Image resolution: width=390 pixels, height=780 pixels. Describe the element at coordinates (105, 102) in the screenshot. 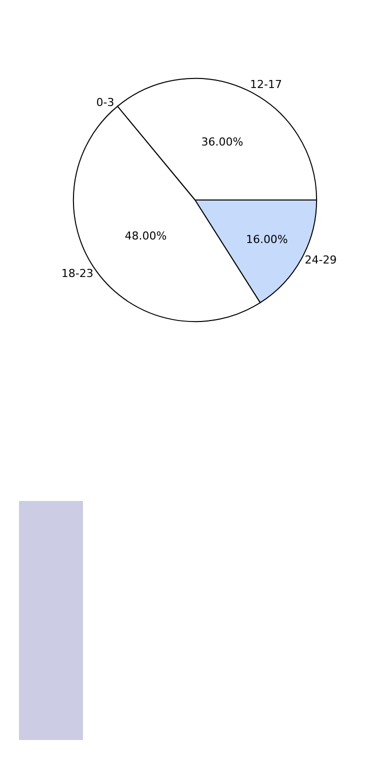

I see `category-label: 0-3` at that location.